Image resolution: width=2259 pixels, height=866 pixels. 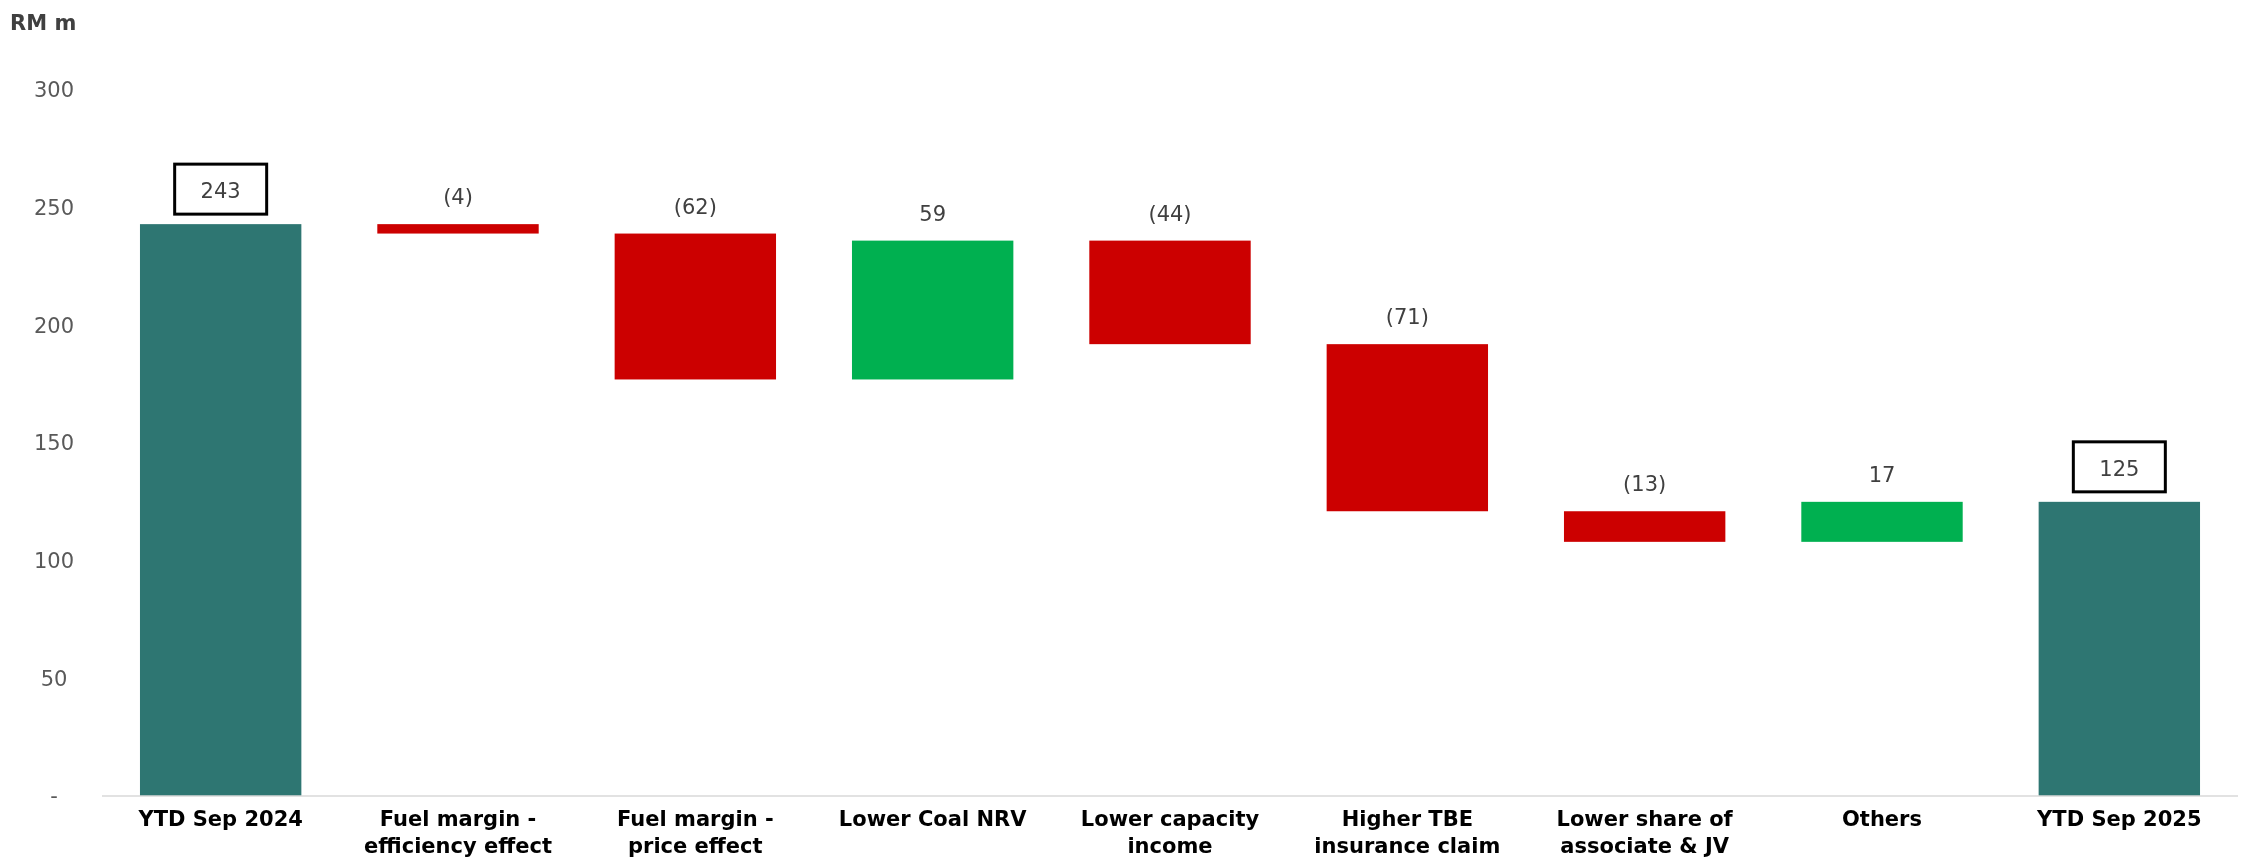 I want to click on x-tick-label: Higher TBE insurance claim, so click(x=1407, y=832).